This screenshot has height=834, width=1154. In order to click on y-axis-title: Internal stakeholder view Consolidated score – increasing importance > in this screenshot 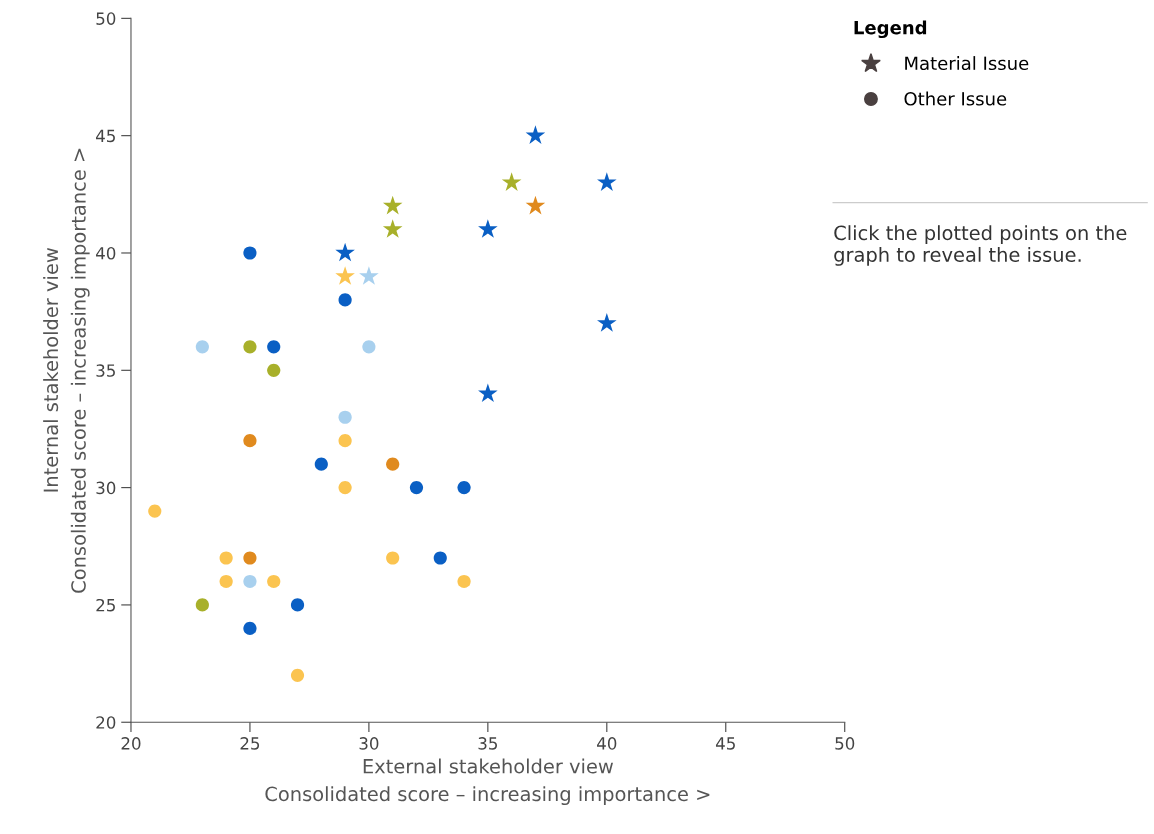, I will do `click(66, 370)`.